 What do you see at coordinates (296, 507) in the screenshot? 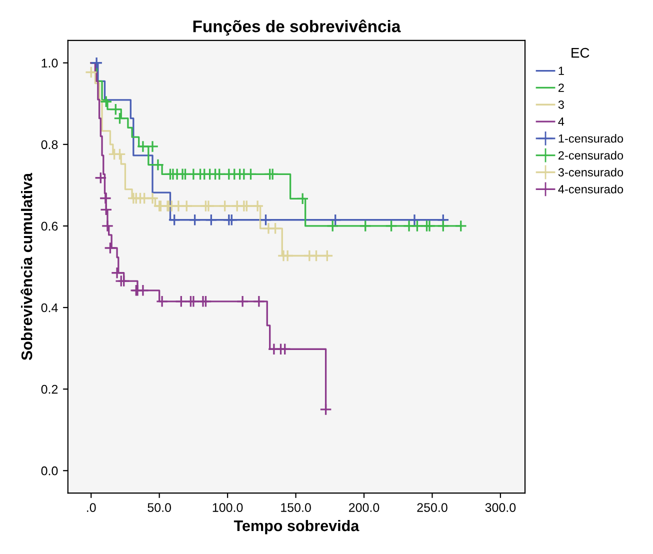
I see `x-tick-label: 150.0` at bounding box center [296, 507].